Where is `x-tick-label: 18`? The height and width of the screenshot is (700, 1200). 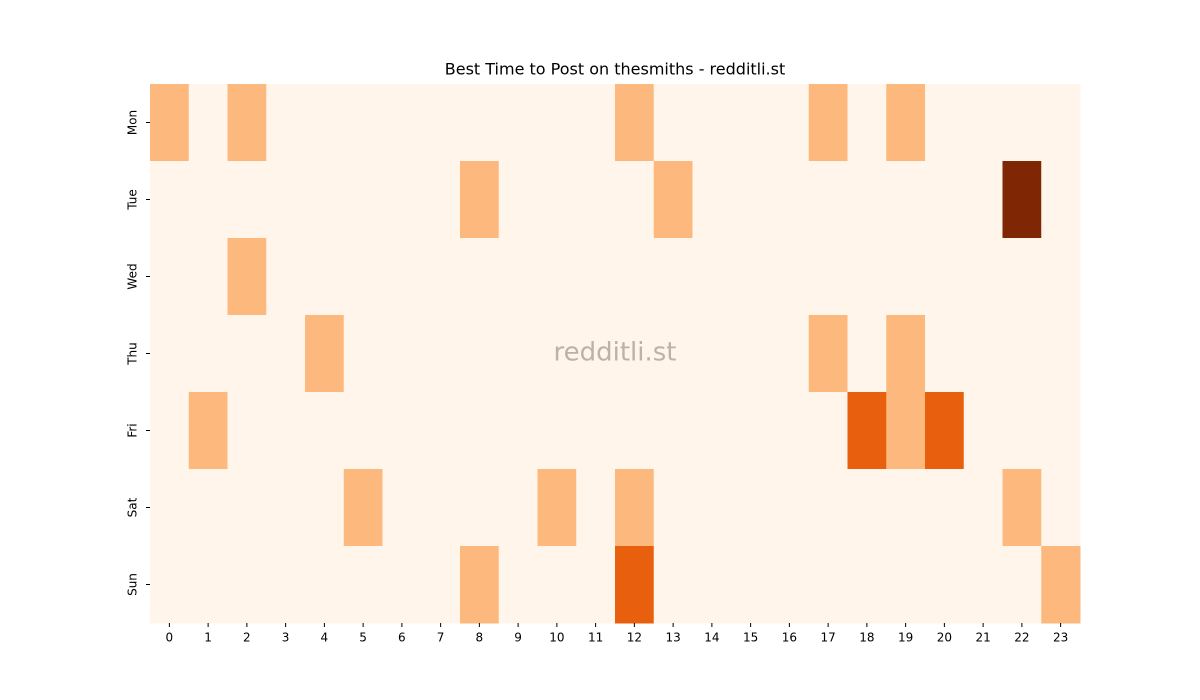 x-tick-label: 18 is located at coordinates (866, 638).